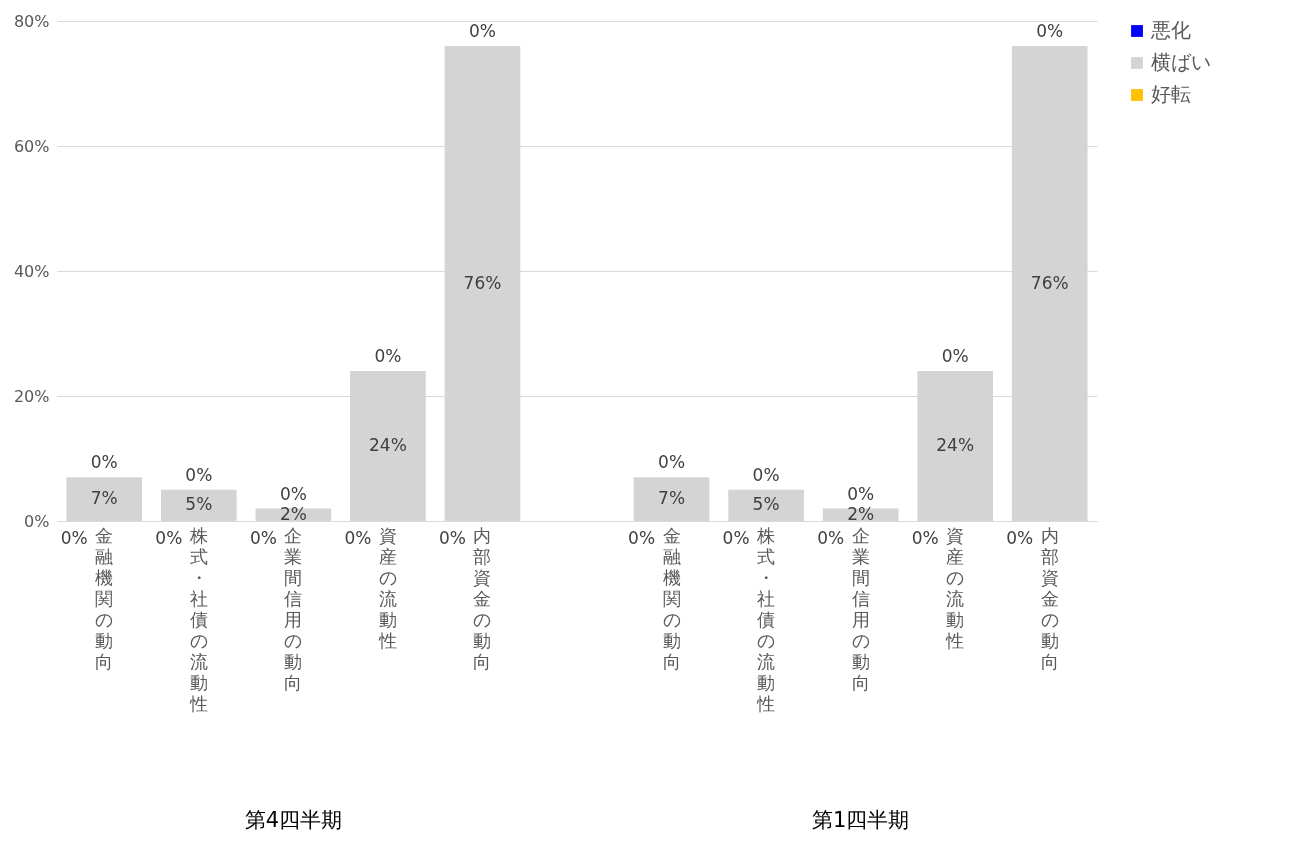 The width and height of the screenshot is (1293, 860). Describe the element at coordinates (31, 146) in the screenshot. I see `y-tick-label: 60%` at that location.